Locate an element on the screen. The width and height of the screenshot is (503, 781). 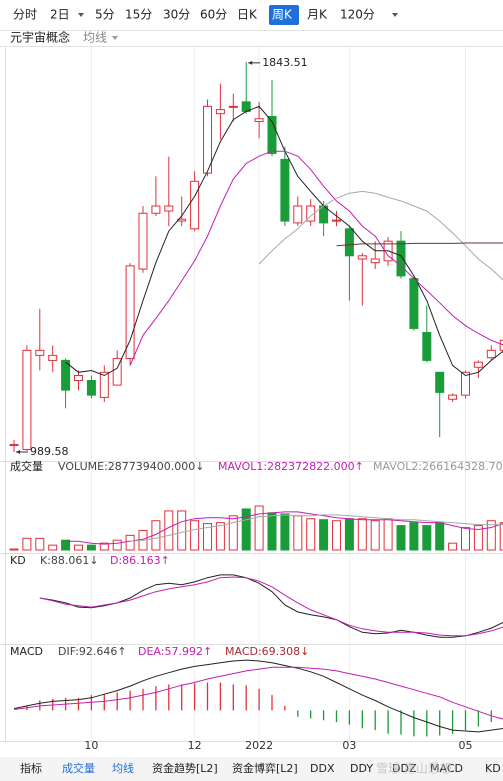
footer-bar is located at coordinates (251, 769).